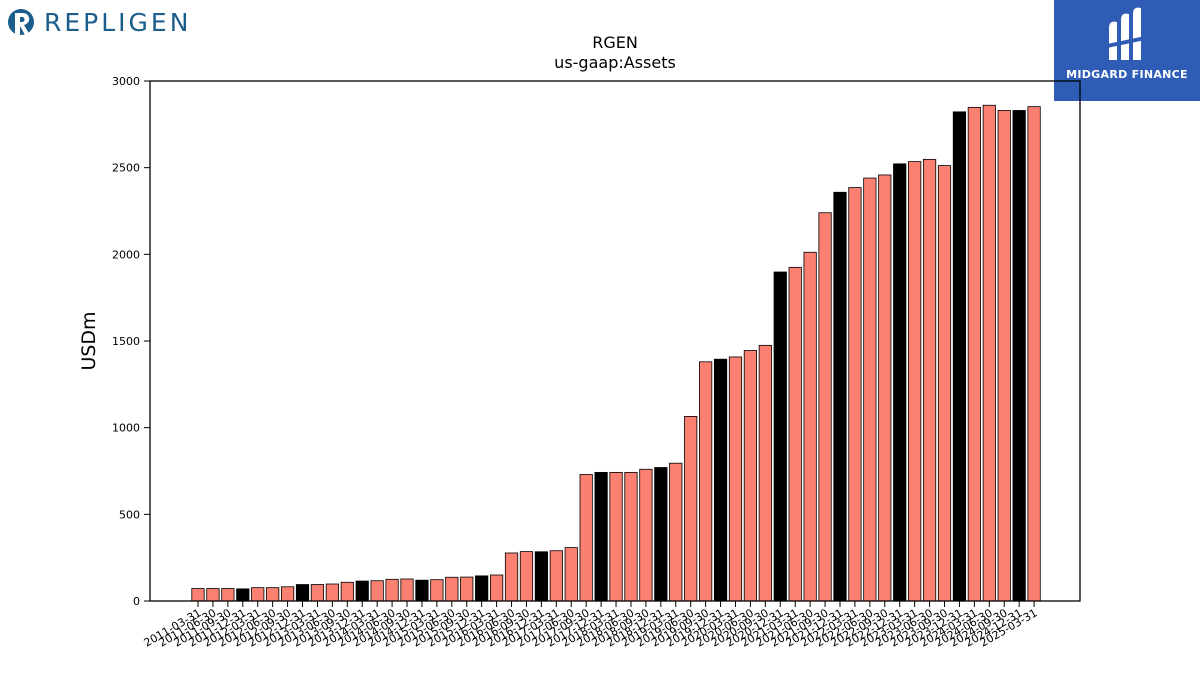 This screenshot has width=1200, height=675. I want to click on midgard-finance-logo: MIDGARD FINANCE, so click(1127, 50).